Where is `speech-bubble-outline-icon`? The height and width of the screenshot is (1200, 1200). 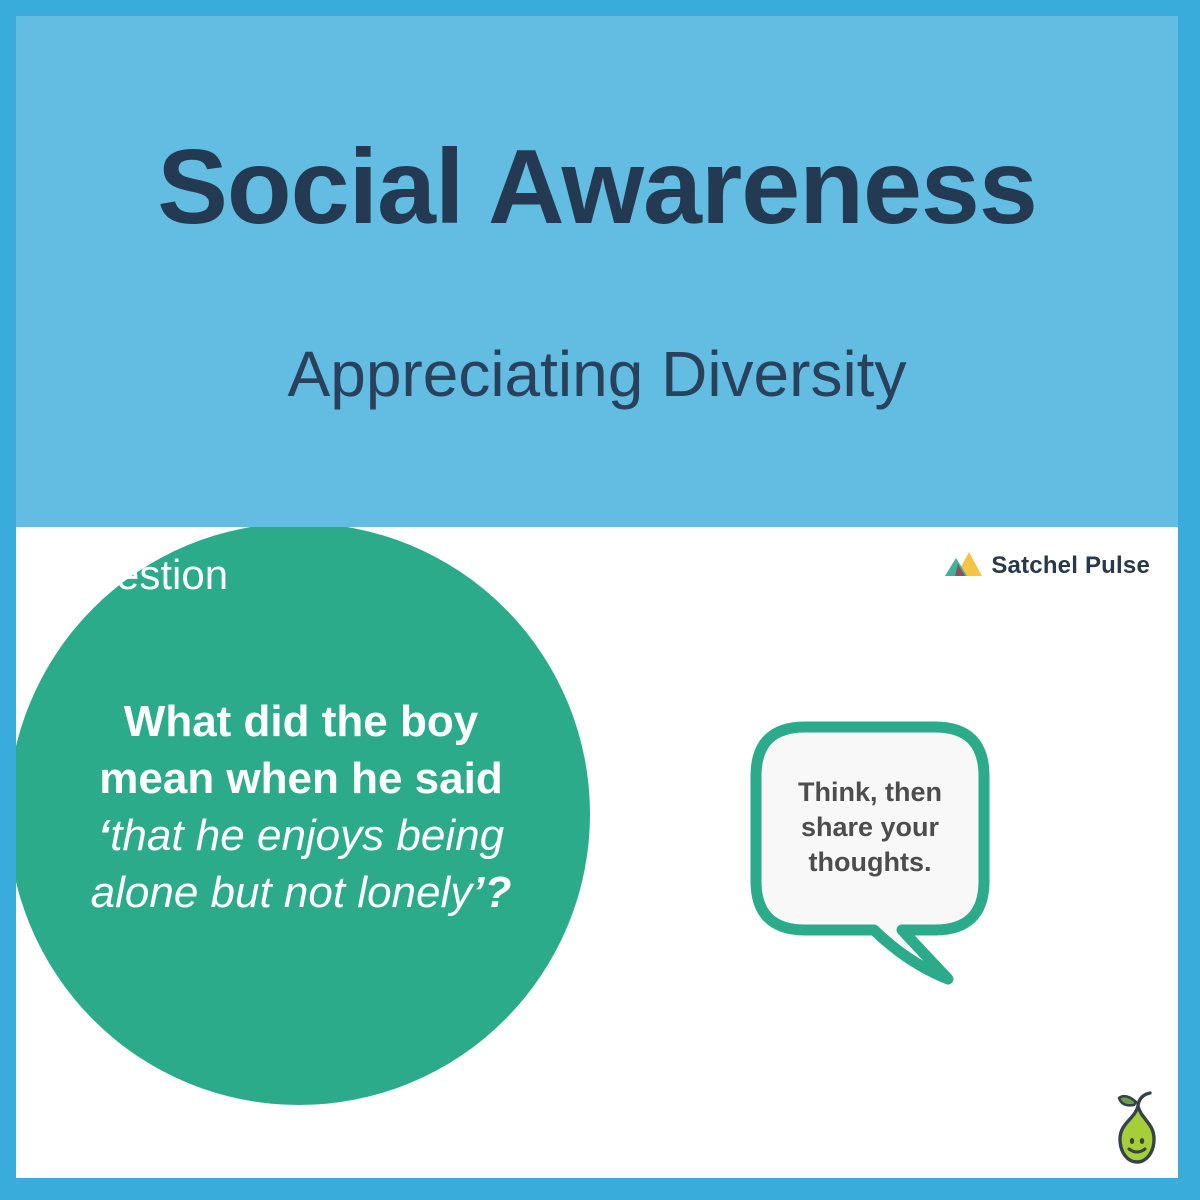
speech-bubble-outline-icon is located at coordinates (870, 853).